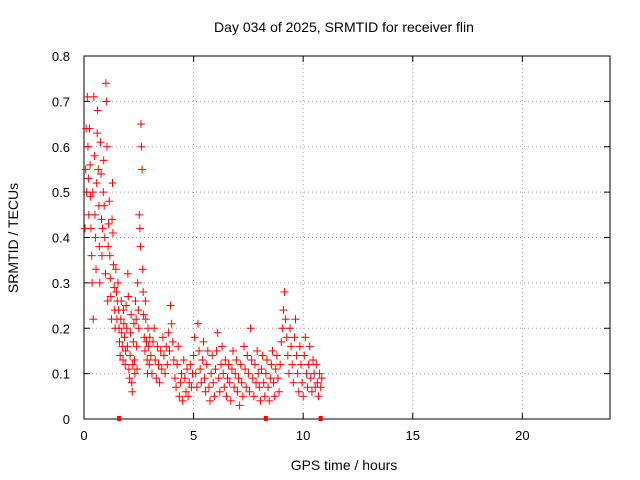 Image resolution: width=640 pixels, height=480 pixels. I want to click on y-tick-label: 0.3, so click(61, 283).